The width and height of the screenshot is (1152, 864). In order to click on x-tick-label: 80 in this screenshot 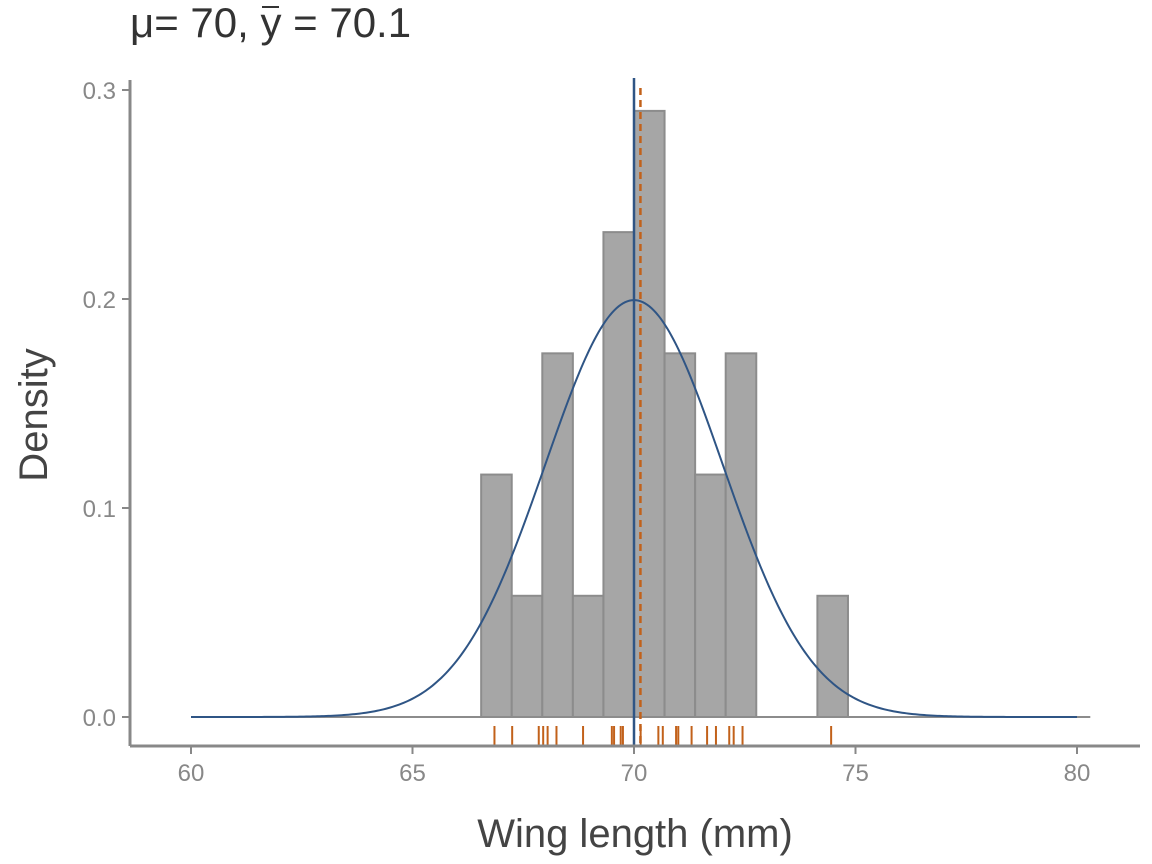, I will do `click(1077, 773)`.